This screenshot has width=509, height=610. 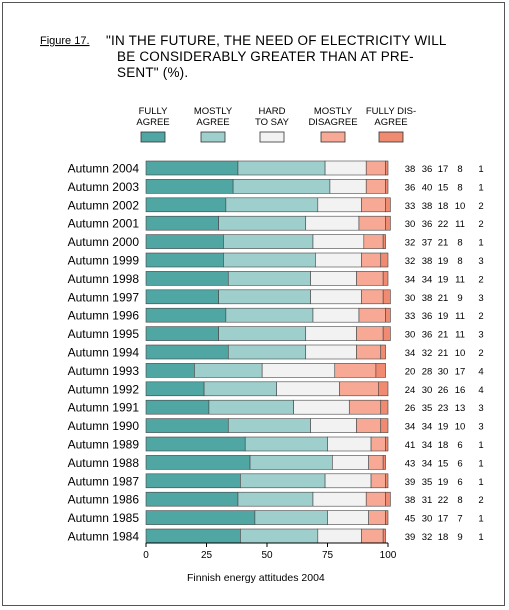 I want to click on value-label-3-2: 22, so click(x=443, y=224).